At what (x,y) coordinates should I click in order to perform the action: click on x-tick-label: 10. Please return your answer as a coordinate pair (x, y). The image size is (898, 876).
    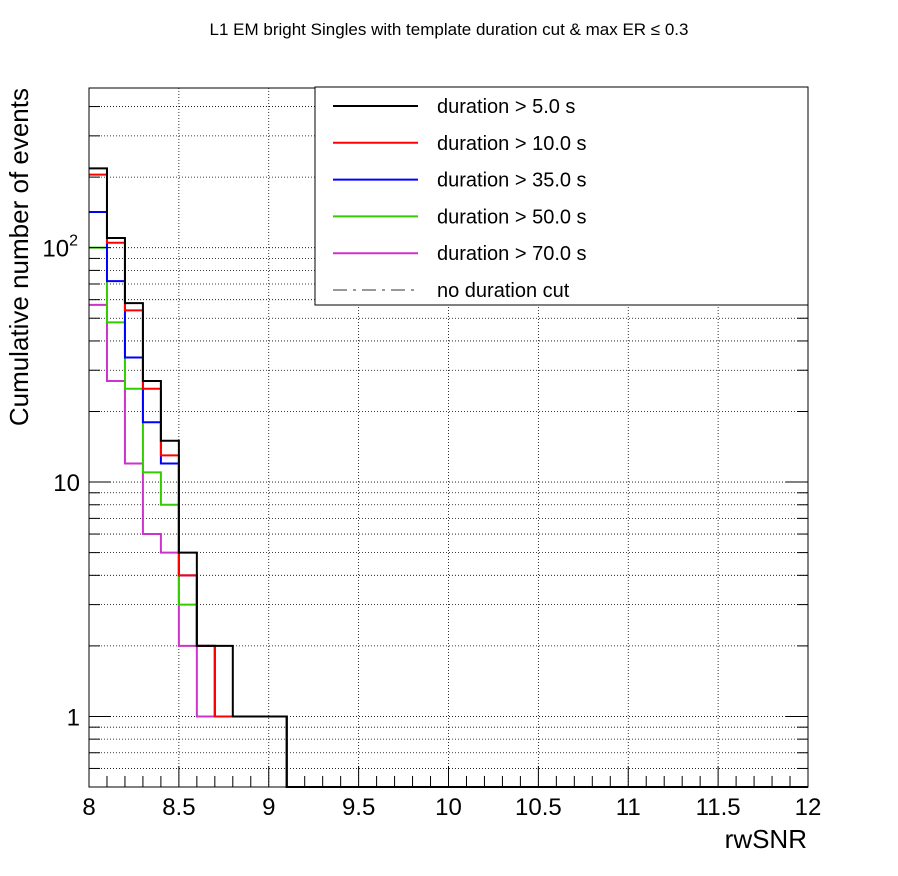
    Looking at the image, I should click on (448, 807).